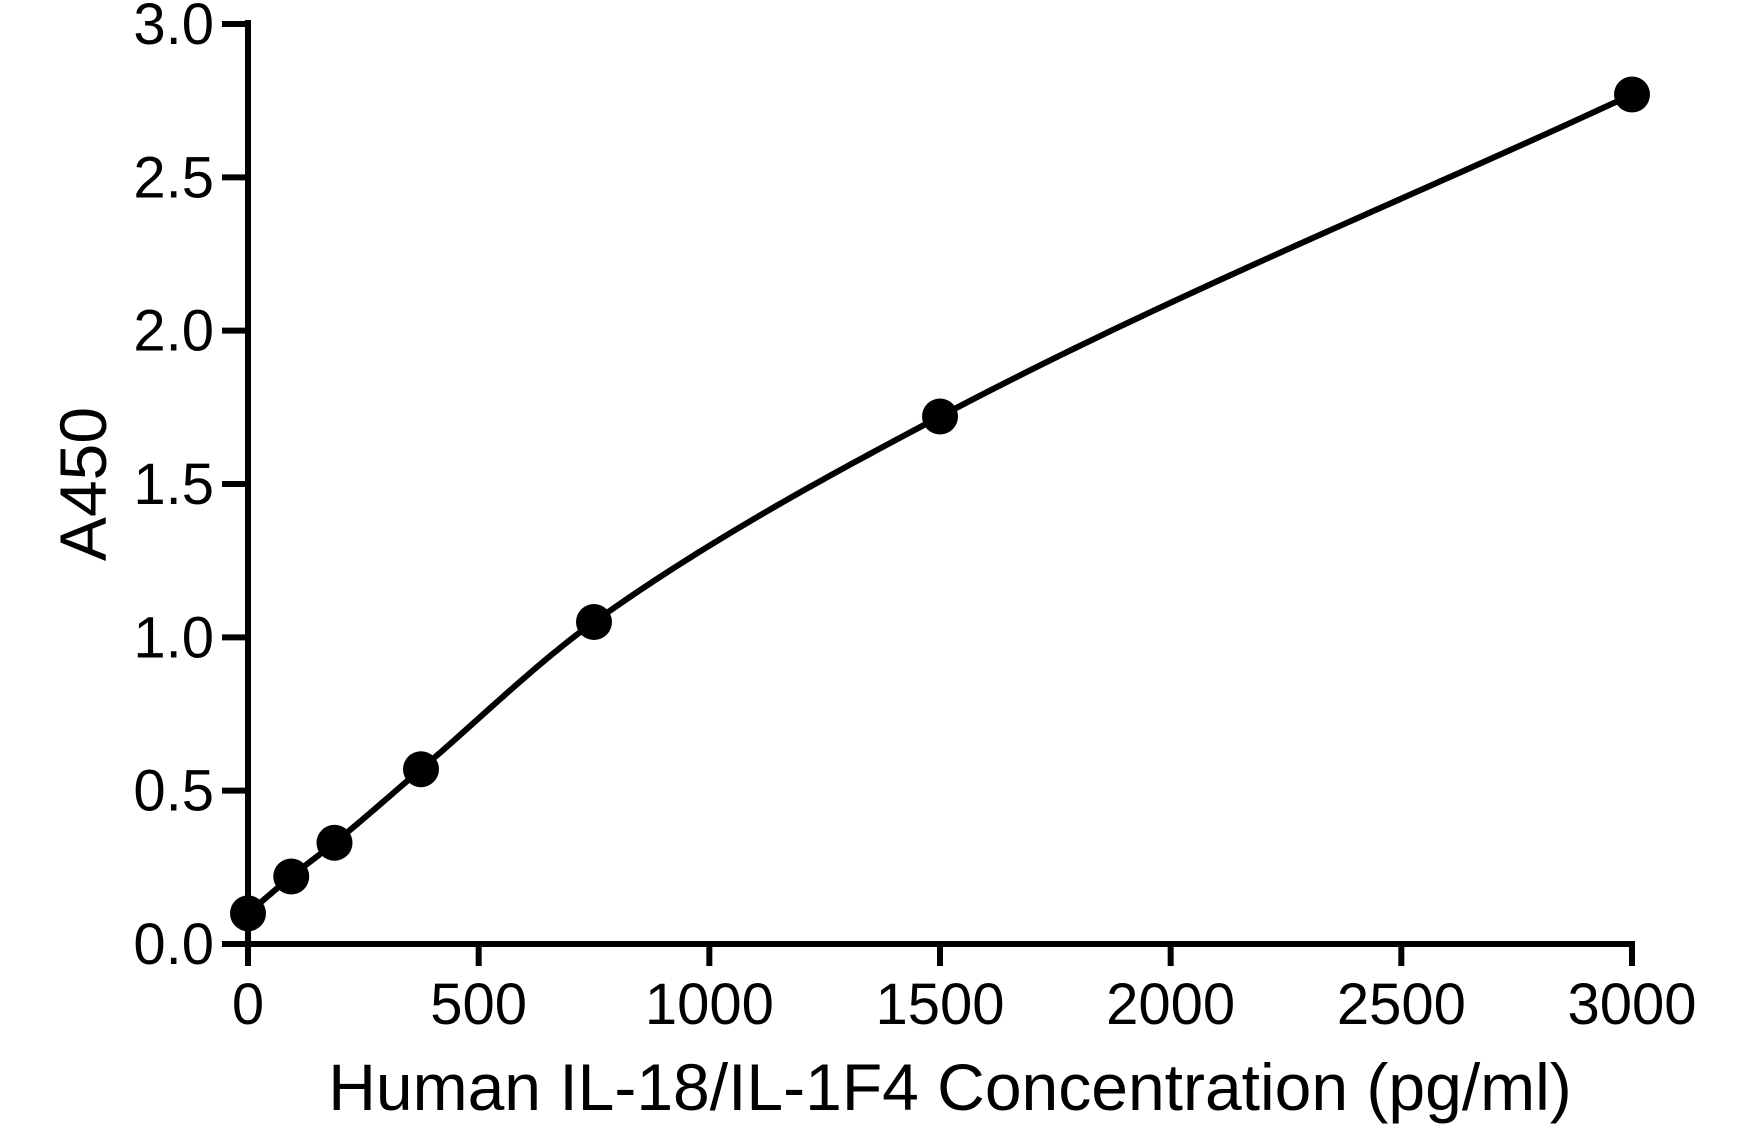 The height and width of the screenshot is (1140, 1764). What do you see at coordinates (1170, 1004) in the screenshot?
I see `x-tick-label: 2000` at bounding box center [1170, 1004].